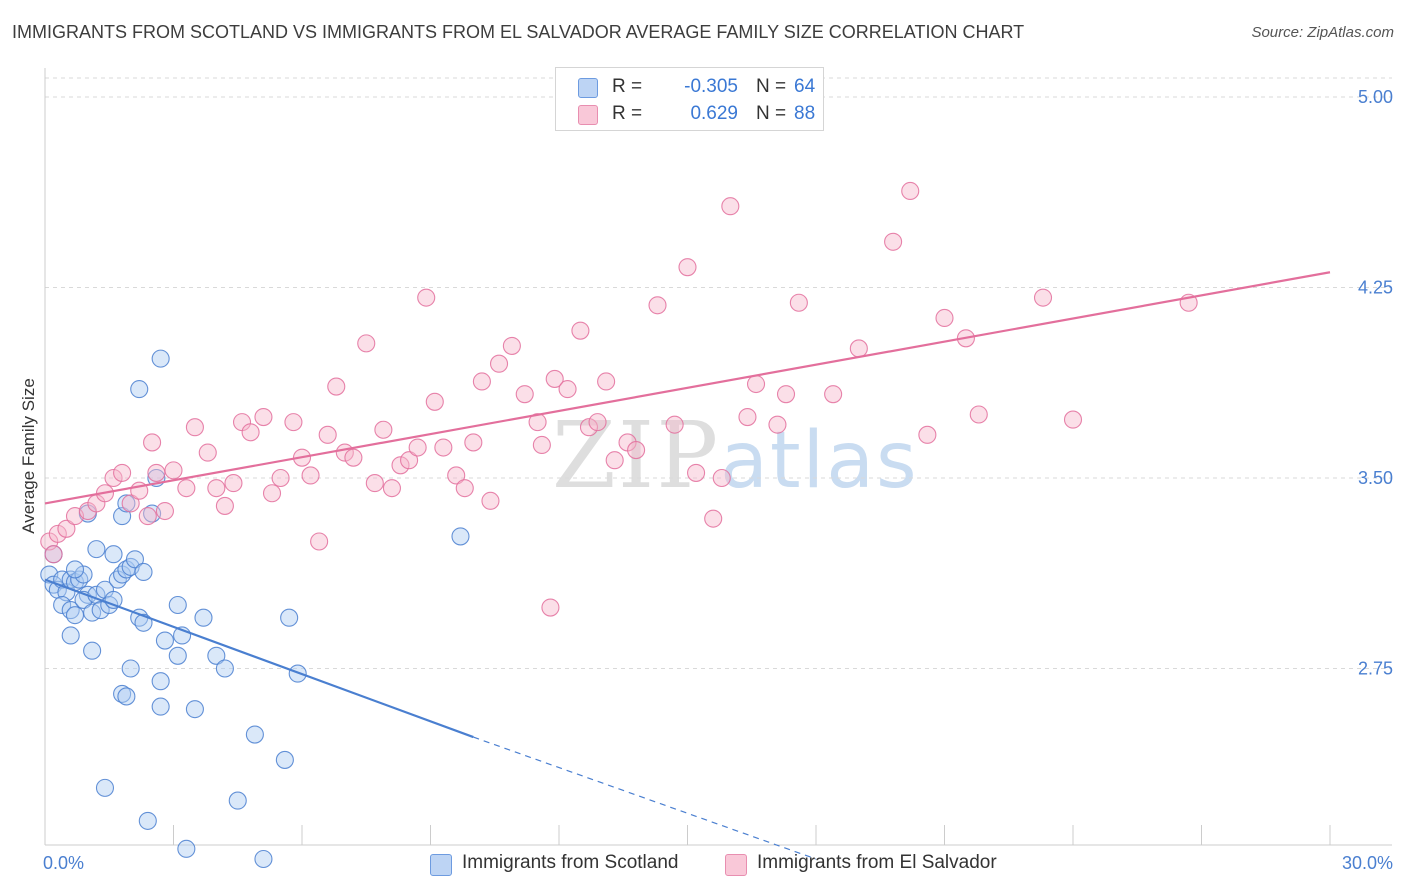 The width and height of the screenshot is (1406, 892). I want to click on series-label-scotland: Immigrants from Scotland, so click(570, 862).